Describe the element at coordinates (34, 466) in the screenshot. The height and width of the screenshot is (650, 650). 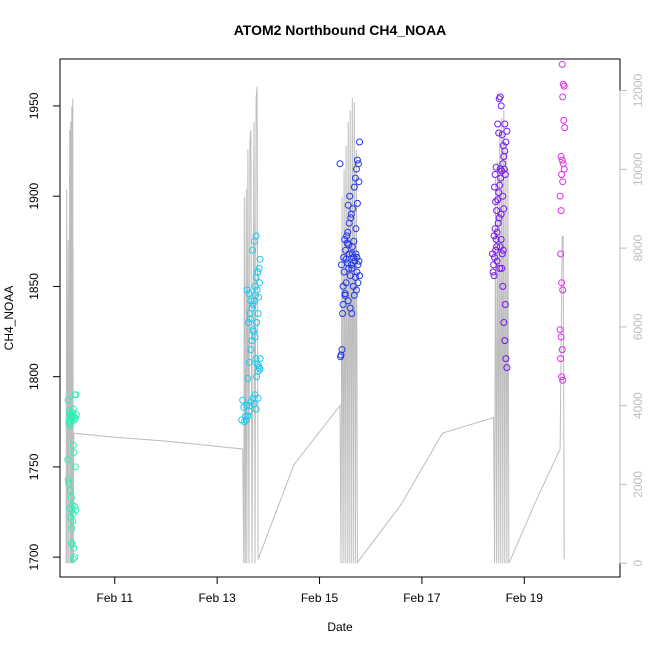
I see `y-tick-label: 1750` at that location.